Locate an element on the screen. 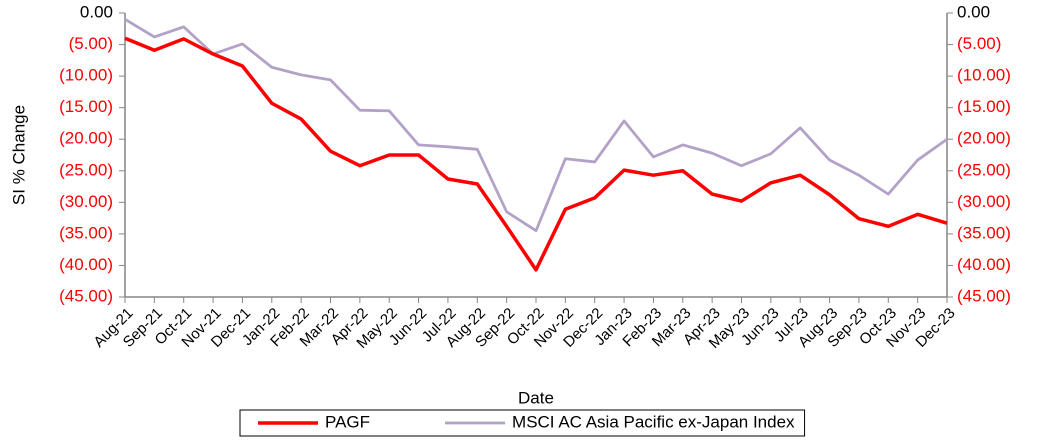 This screenshot has height=440, width=1045. y-tick-label: 0.00 is located at coordinates (96, 11).